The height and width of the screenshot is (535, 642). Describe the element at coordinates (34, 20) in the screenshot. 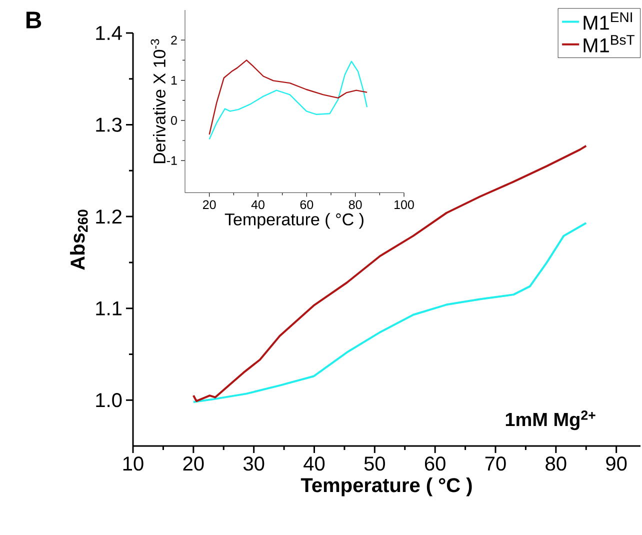

I see `text: B` at that location.